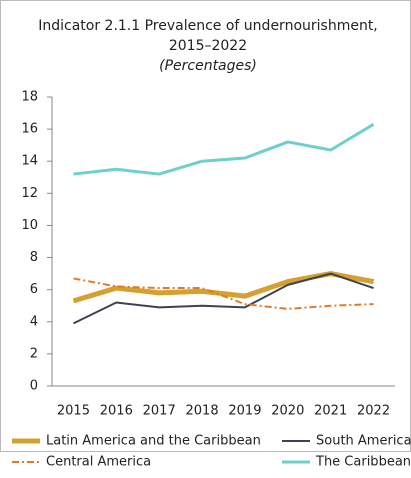  What do you see at coordinates (29, 129) in the screenshot?
I see `y-tick-label: 16` at bounding box center [29, 129].